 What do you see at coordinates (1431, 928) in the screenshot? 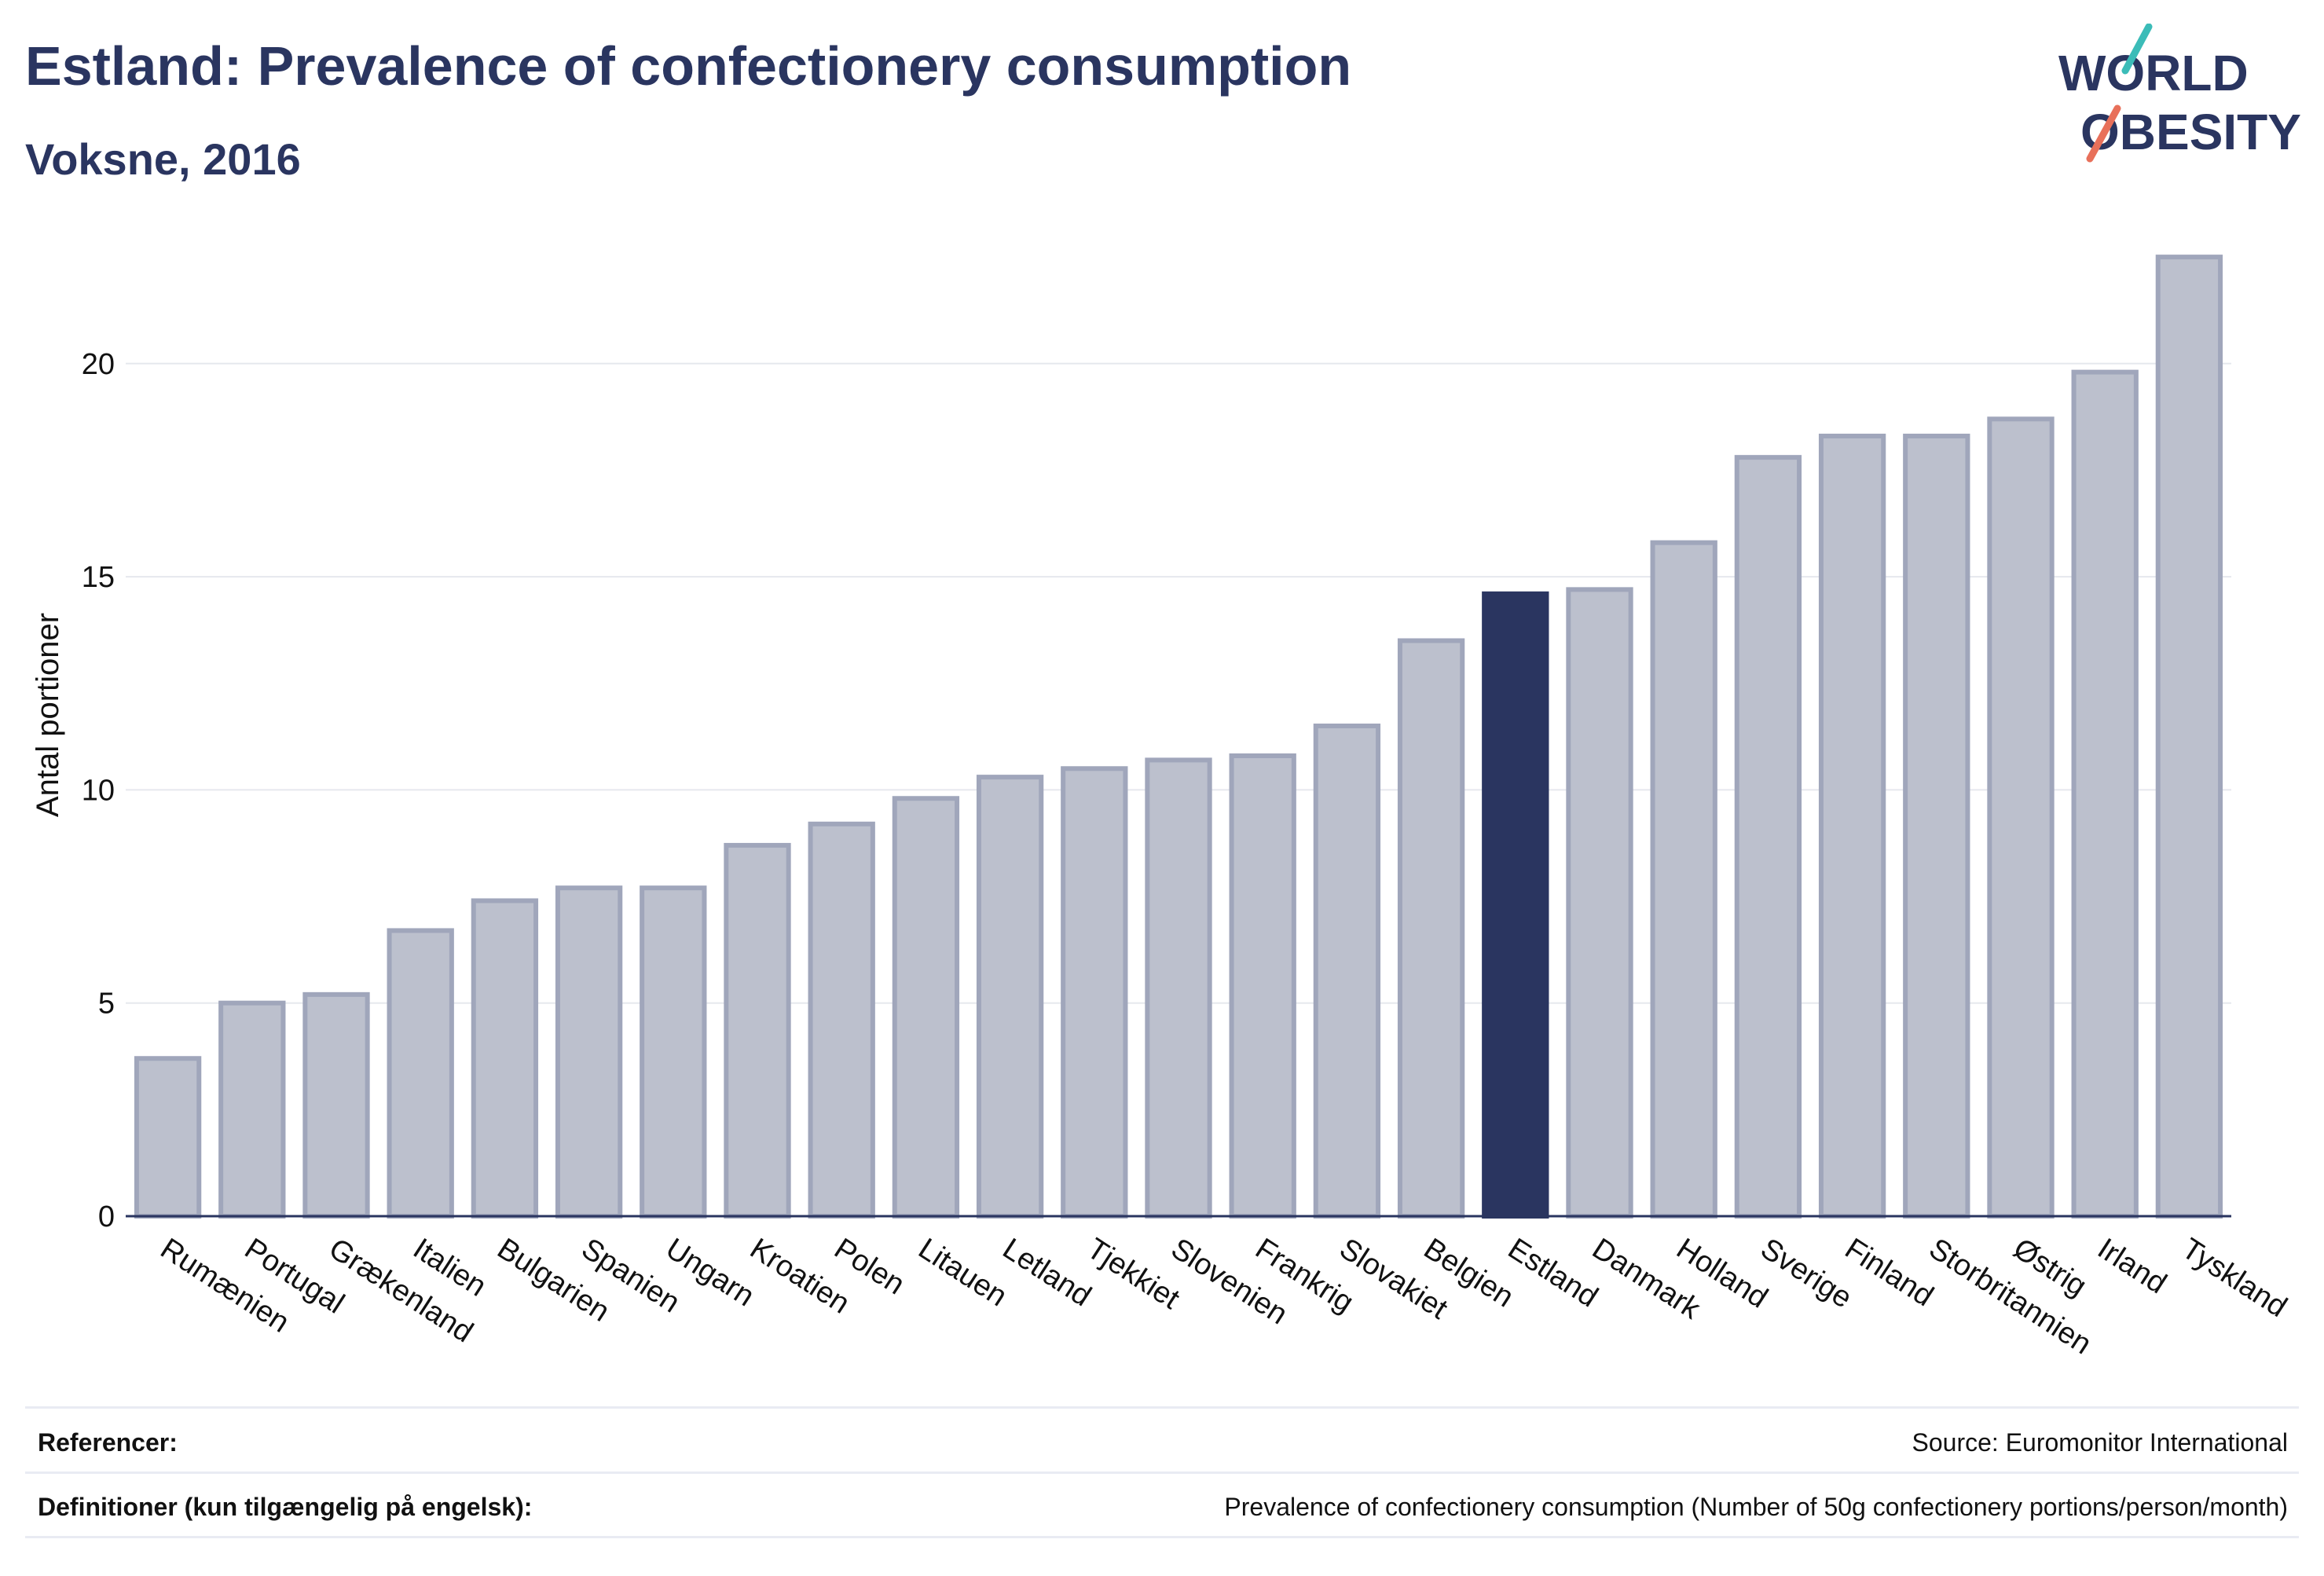
I see `bar-belgien` at bounding box center [1431, 928].